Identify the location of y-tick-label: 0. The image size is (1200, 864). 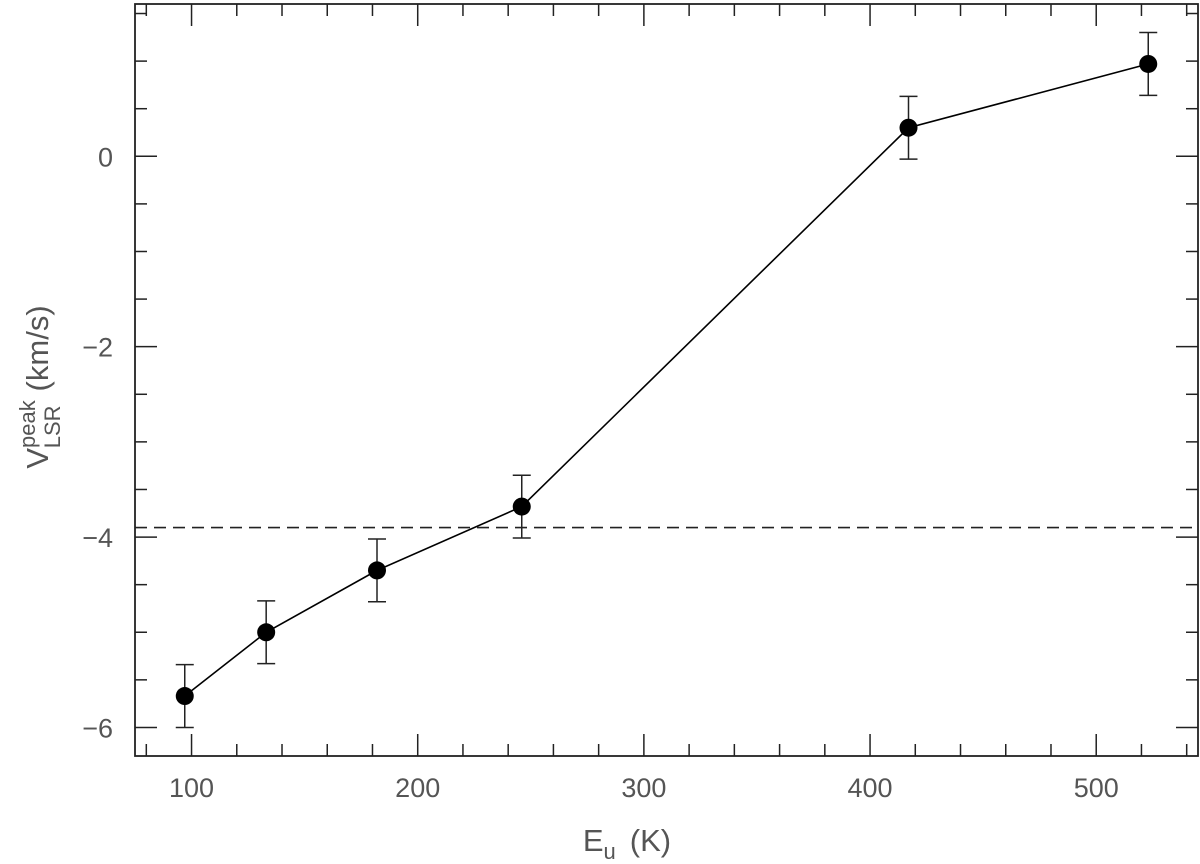
(105, 157).